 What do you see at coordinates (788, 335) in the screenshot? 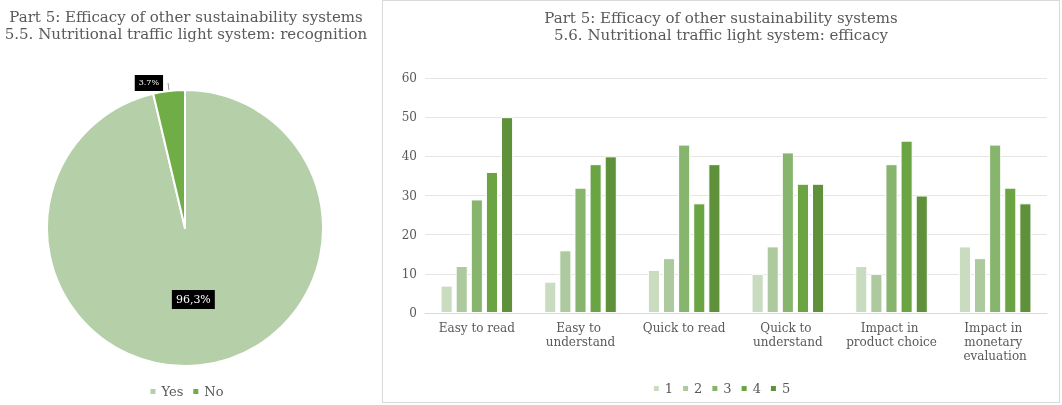
I see `x-tick-label: Quick to understand` at bounding box center [788, 335].